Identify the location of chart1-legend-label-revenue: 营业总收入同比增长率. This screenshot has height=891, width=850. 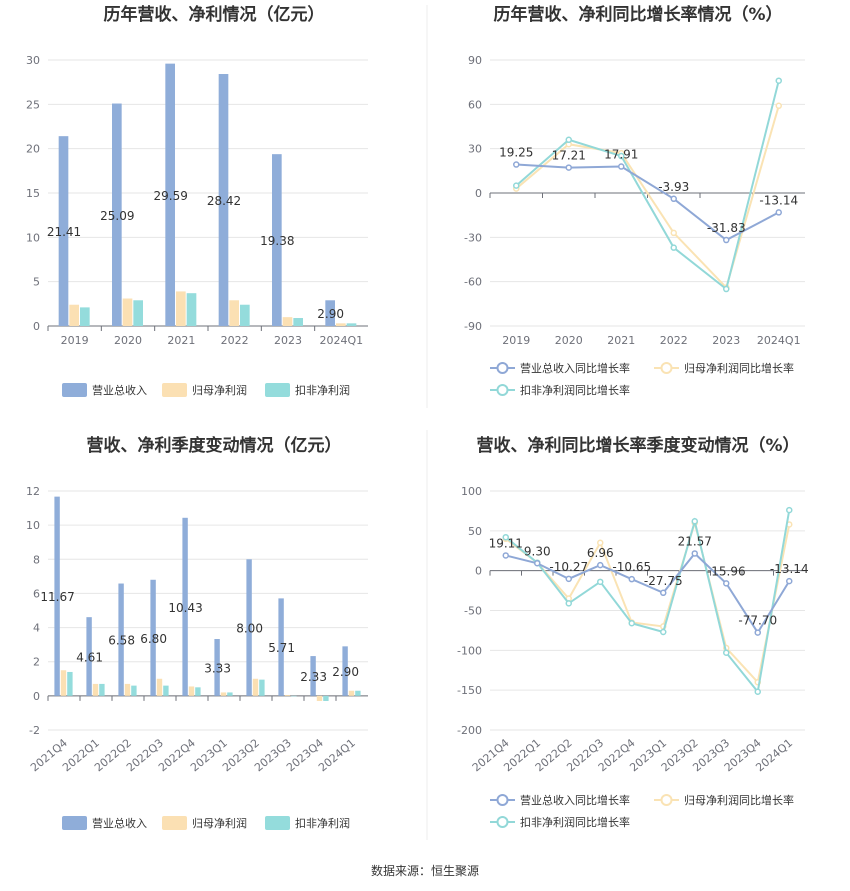
(575, 368).